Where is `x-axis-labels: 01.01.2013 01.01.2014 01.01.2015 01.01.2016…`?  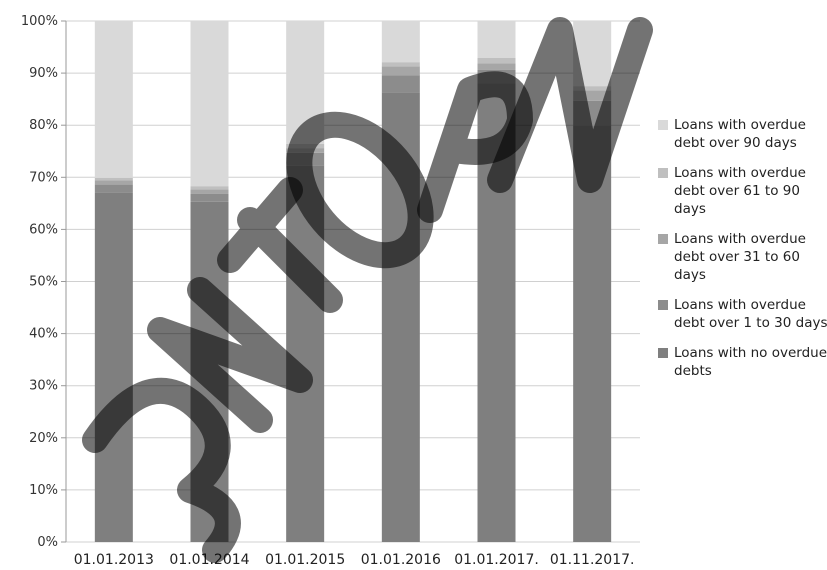 x-axis-labels: 01.01.2013 01.01.2014 01.01.2015 01.01.2016… is located at coordinates (354, 560).